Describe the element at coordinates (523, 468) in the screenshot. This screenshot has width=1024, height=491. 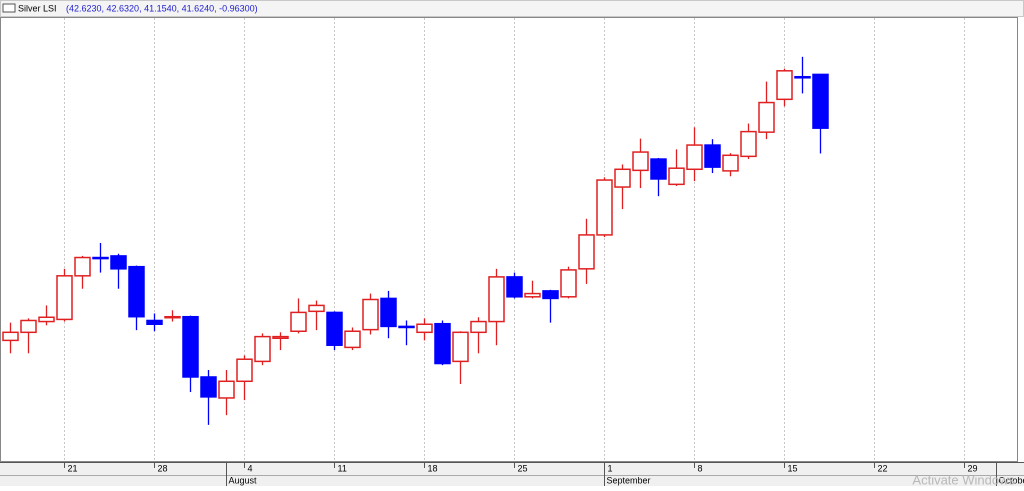
I see `x-tick-label: 25` at that location.